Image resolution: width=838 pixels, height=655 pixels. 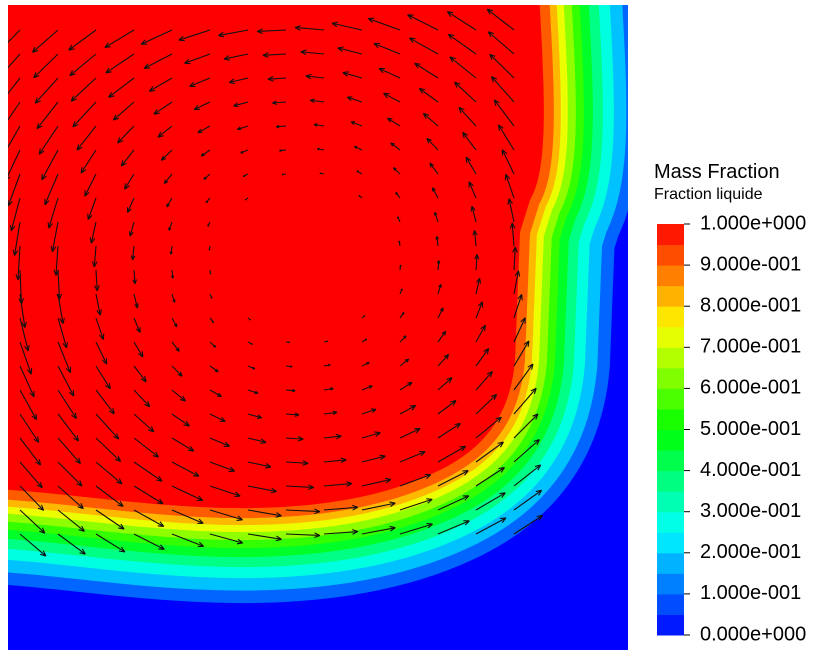 I want to click on colorbar-tick-label: 3.000e-001, so click(x=750, y=511).